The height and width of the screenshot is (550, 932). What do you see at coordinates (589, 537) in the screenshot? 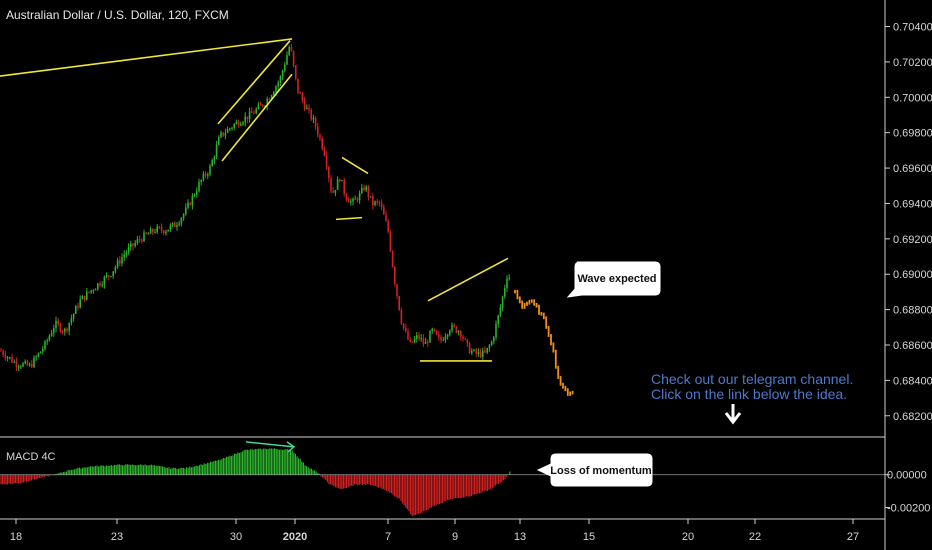
I see `time-tick-label: 15` at bounding box center [589, 537].